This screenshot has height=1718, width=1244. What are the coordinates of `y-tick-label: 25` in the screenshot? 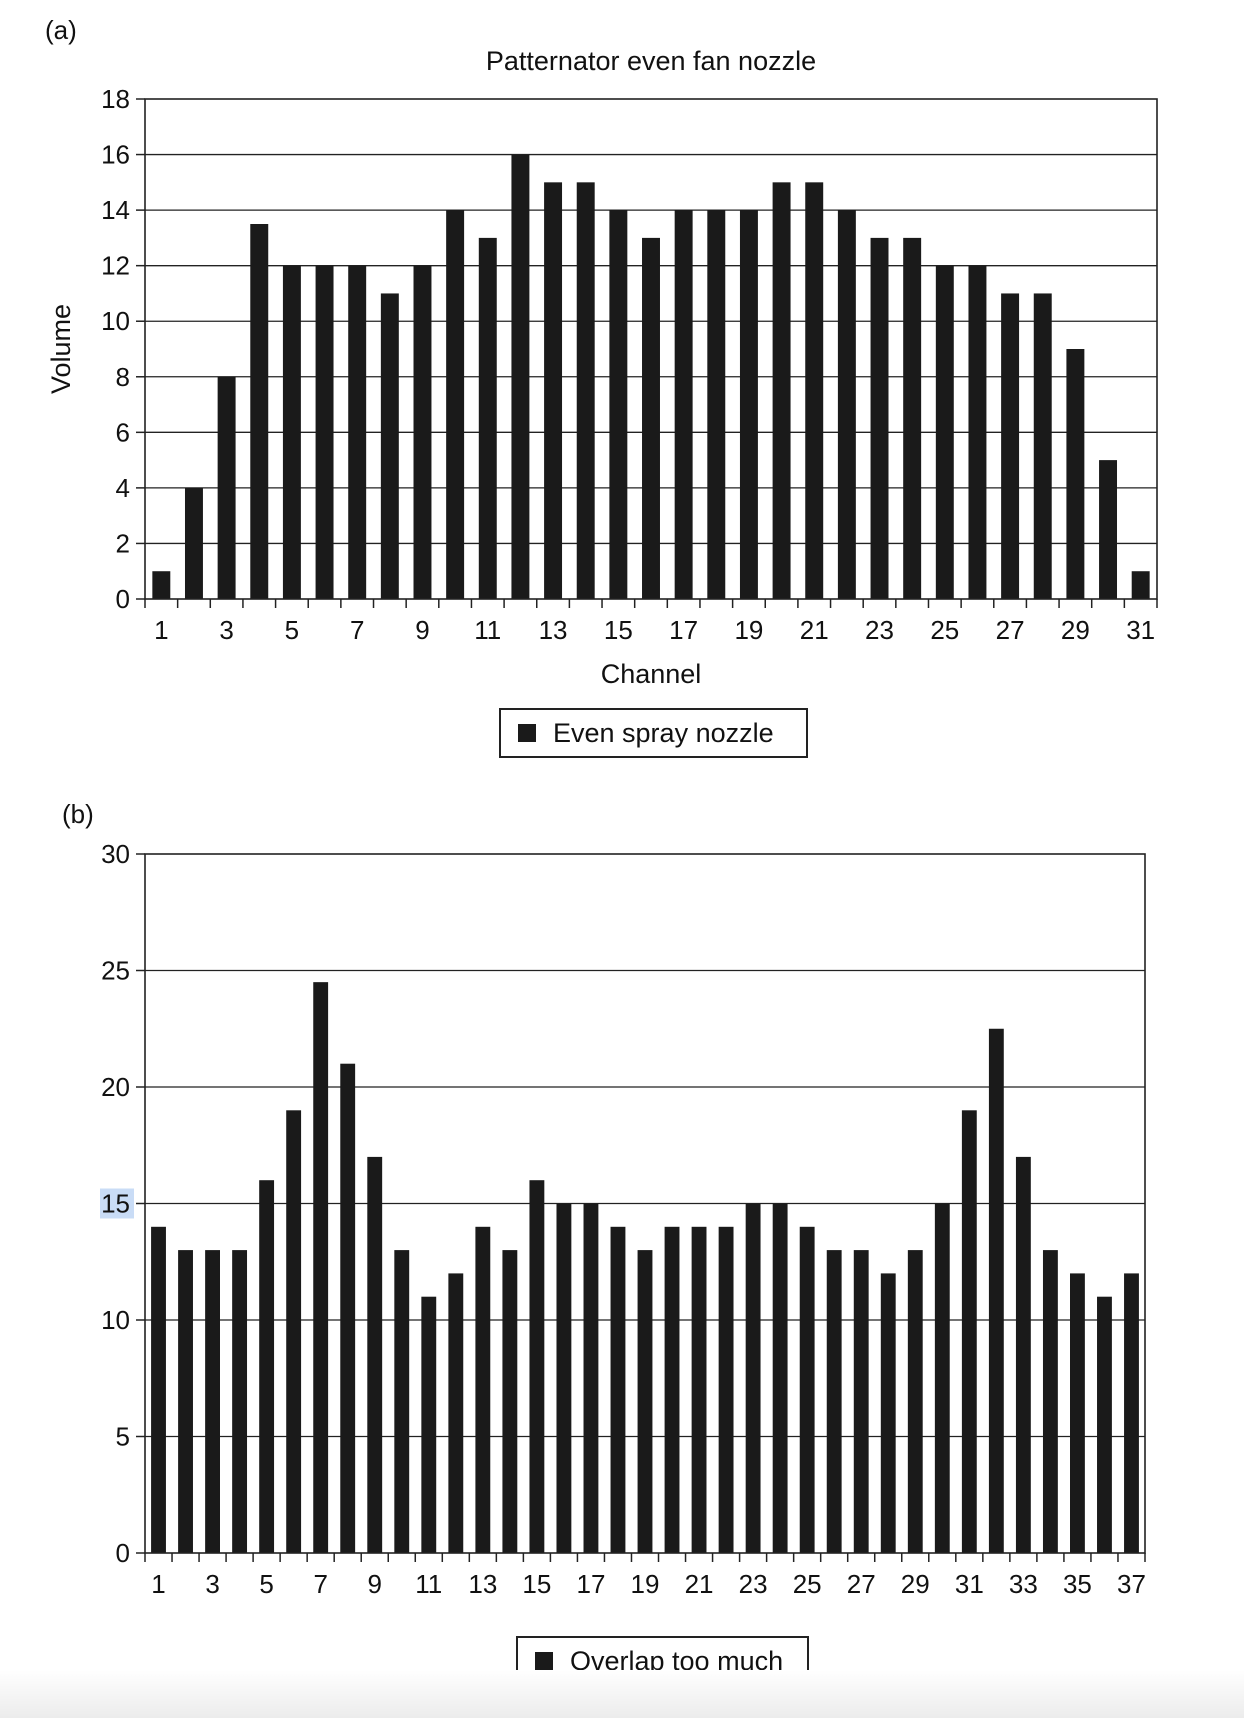 It's located at (115, 971).